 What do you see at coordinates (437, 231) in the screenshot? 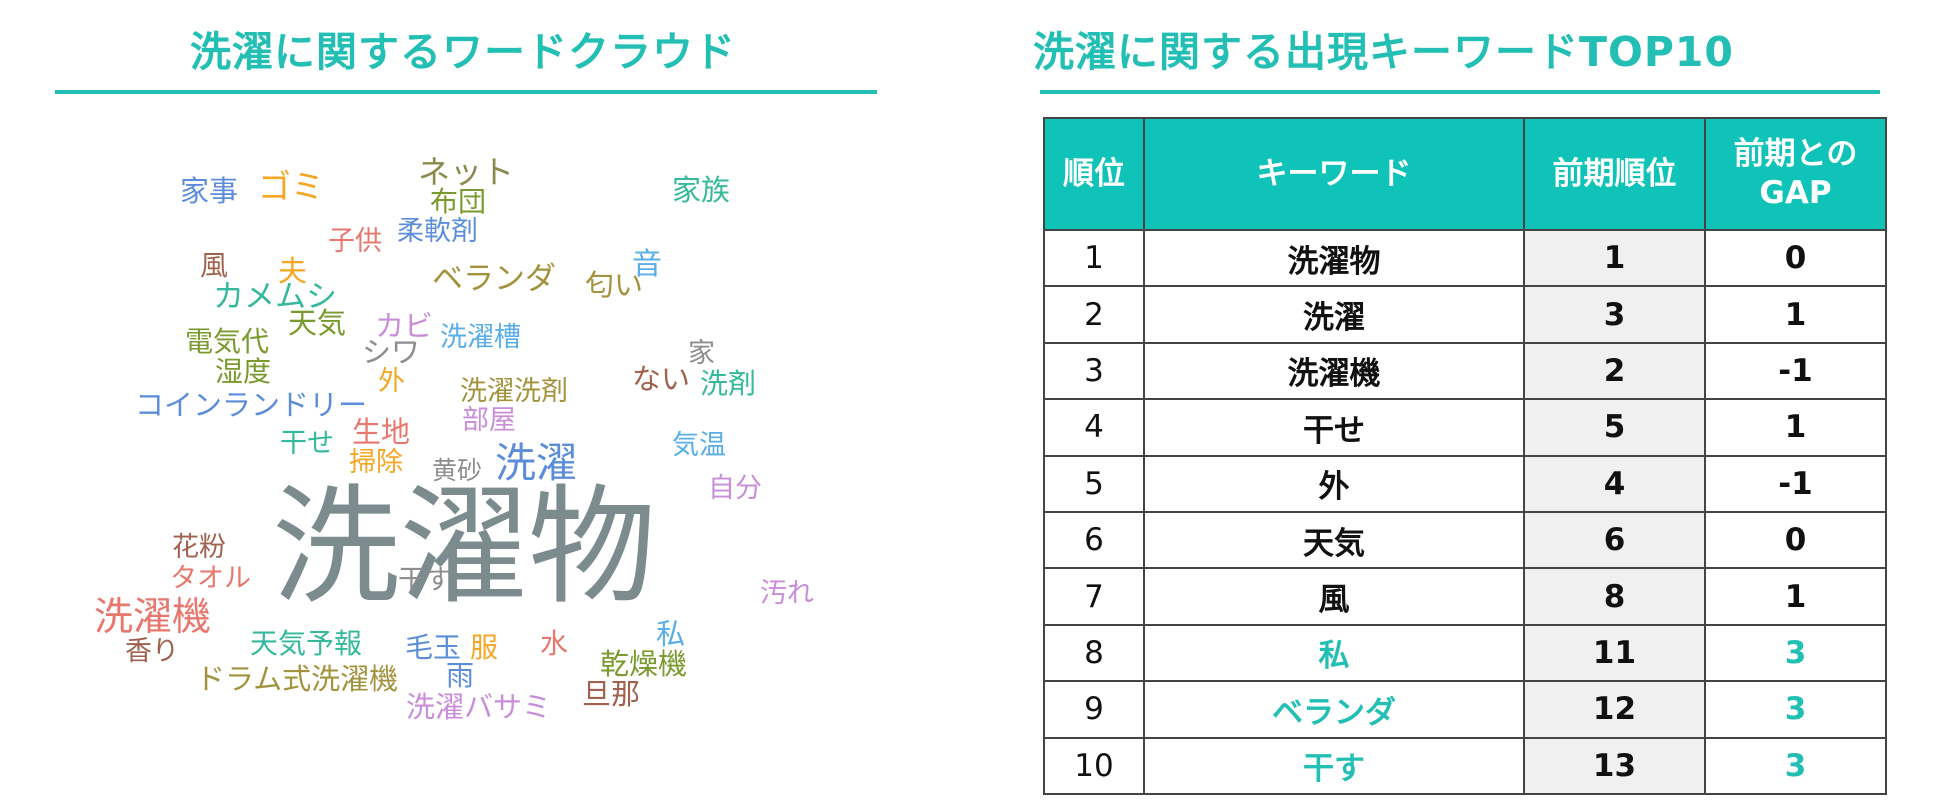
I see `cloud-word: 柔軟剤` at bounding box center [437, 231].